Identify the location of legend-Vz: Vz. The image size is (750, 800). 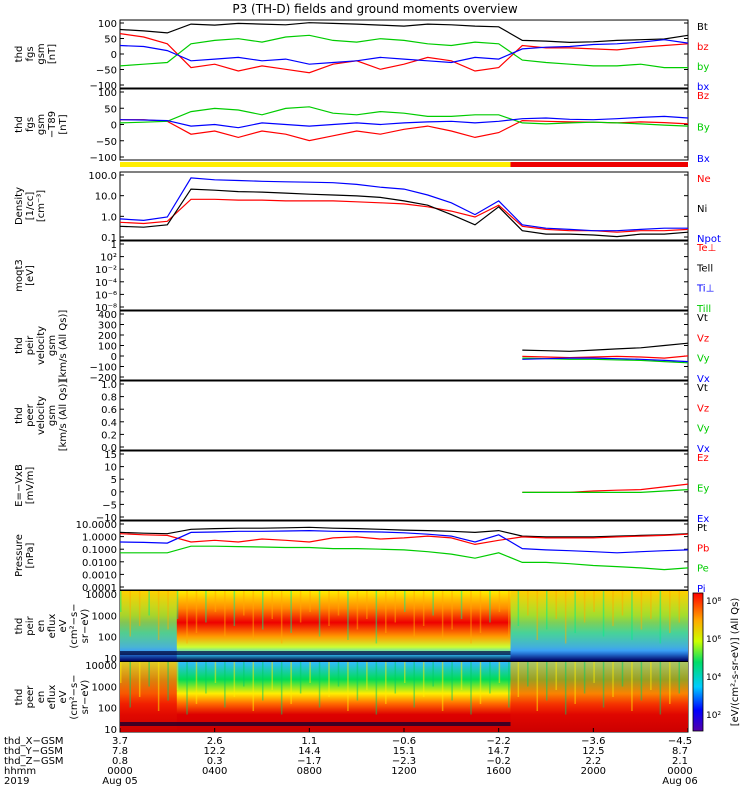
(703, 338).